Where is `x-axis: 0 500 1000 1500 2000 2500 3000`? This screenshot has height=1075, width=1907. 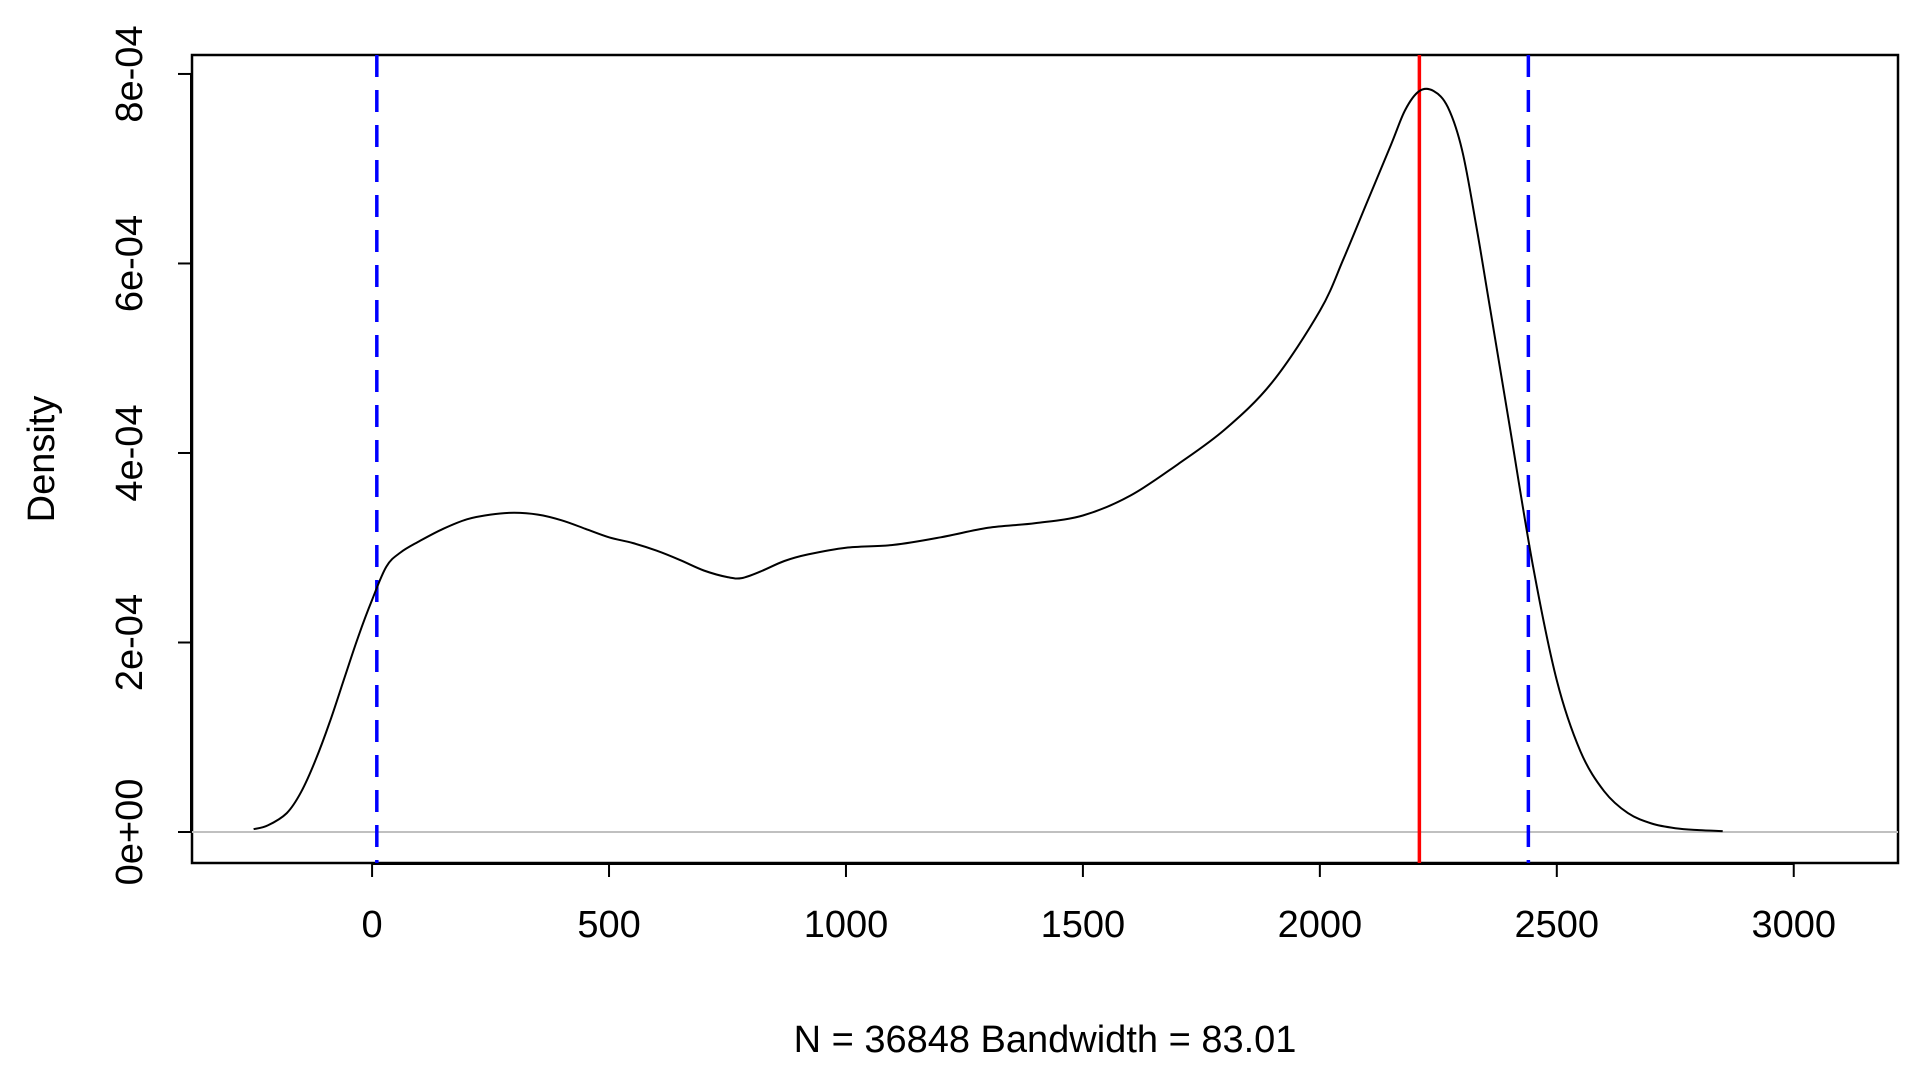
x-axis: 0 500 1000 1500 2000 2500 3000 is located at coordinates (1099, 904).